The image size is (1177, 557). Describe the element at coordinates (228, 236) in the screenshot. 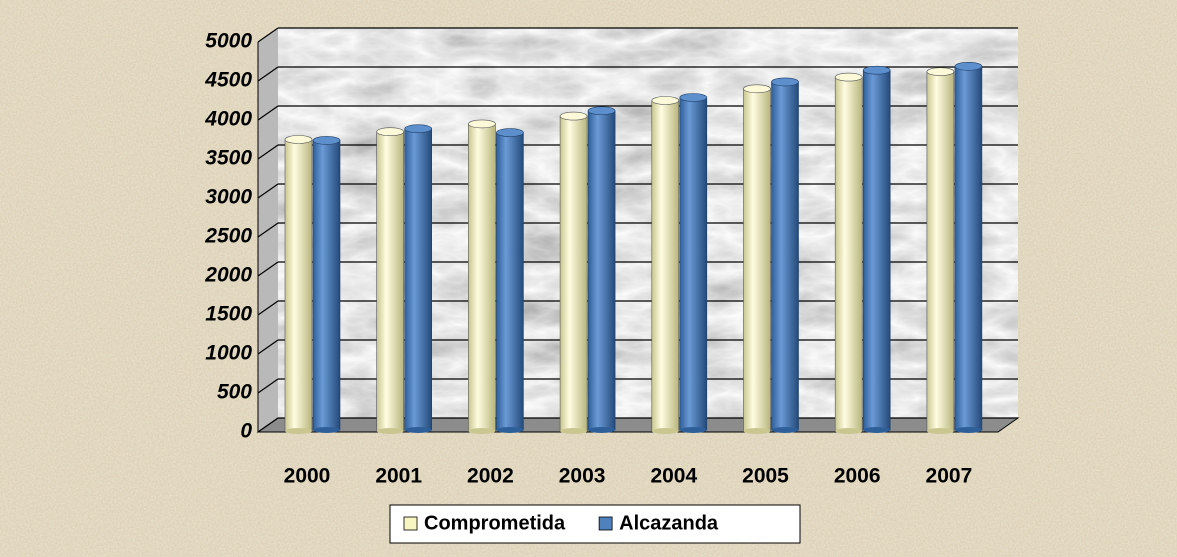

I see `y-tick-label: 2500` at that location.